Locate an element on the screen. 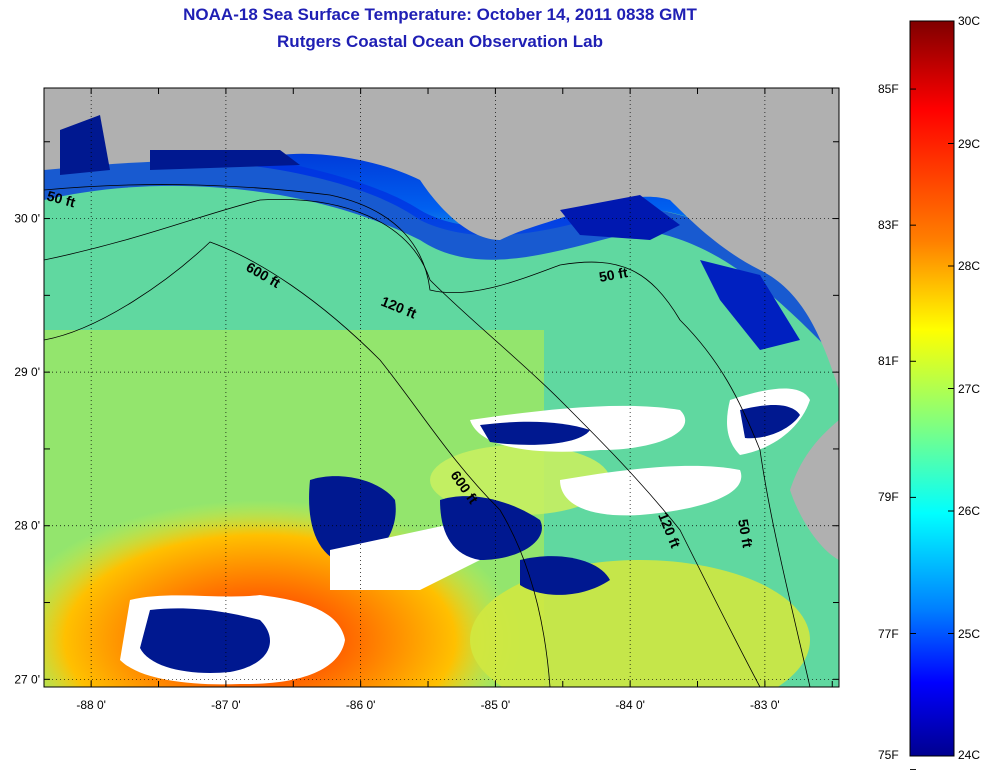  contour-label-50ft-east: 50 ft is located at coordinates (613, 274).